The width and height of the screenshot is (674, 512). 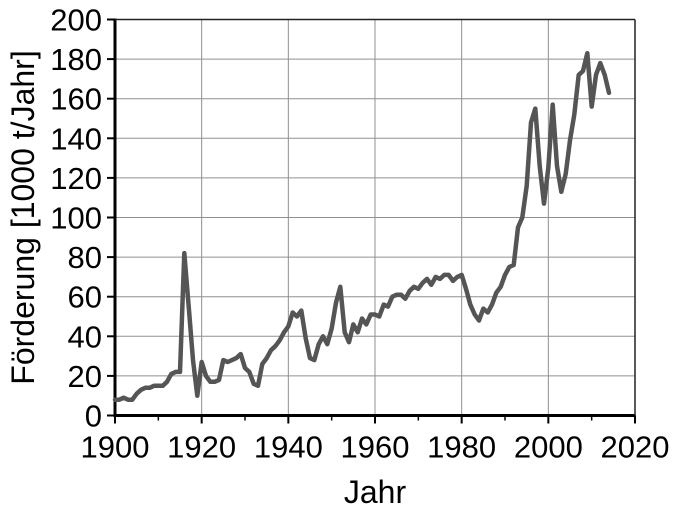 What do you see at coordinates (85, 257) in the screenshot?
I see `y-tick-label: 80` at bounding box center [85, 257].